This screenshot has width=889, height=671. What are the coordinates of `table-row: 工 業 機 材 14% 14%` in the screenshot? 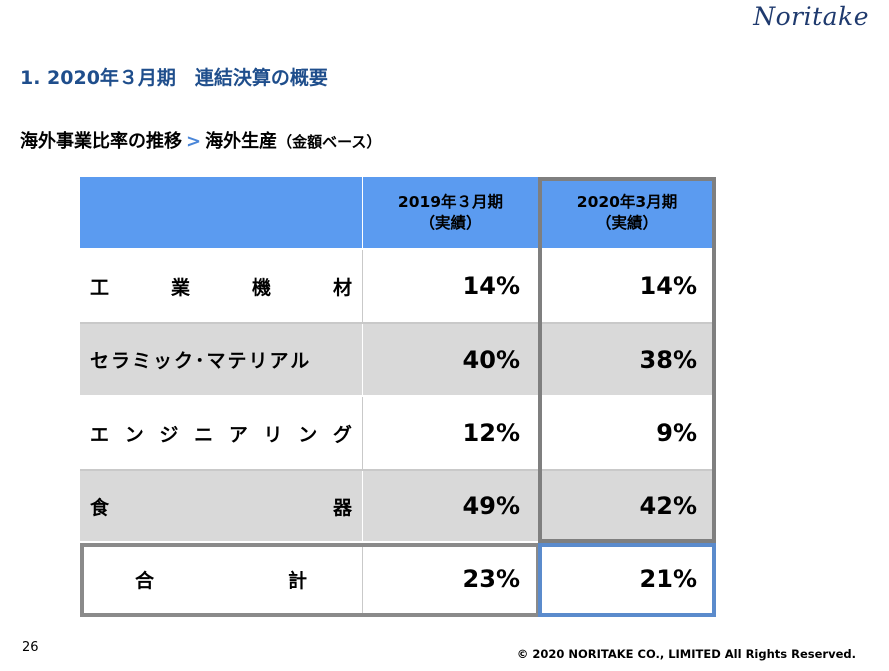 It's located at (398, 287).